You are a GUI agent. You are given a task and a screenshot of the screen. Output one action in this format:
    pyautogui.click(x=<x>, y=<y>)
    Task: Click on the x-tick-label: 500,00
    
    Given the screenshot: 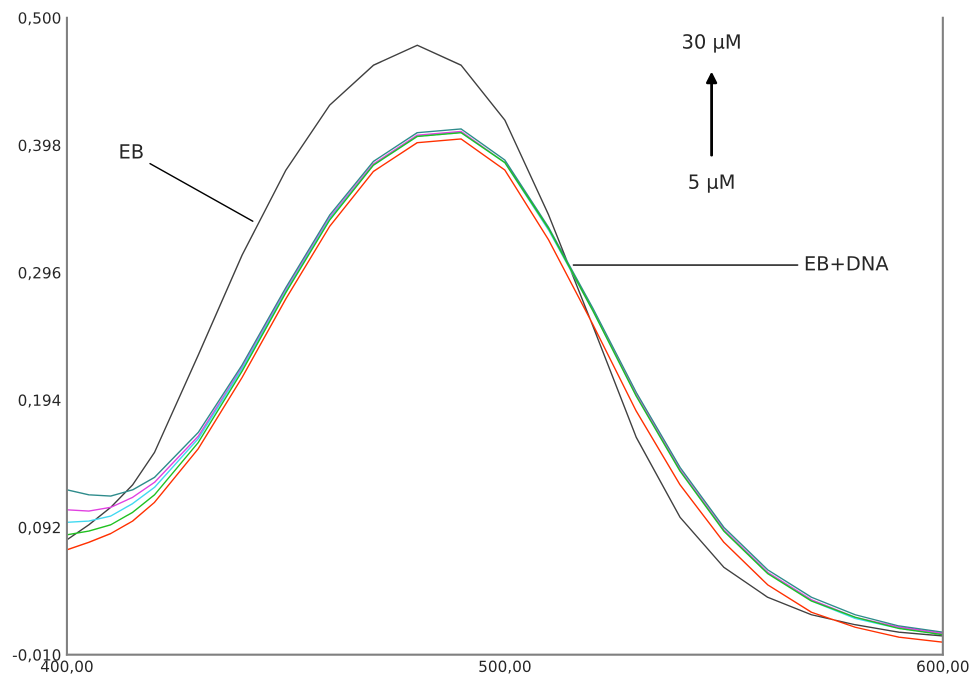 What is the action you would take?
    pyautogui.click(x=505, y=667)
    